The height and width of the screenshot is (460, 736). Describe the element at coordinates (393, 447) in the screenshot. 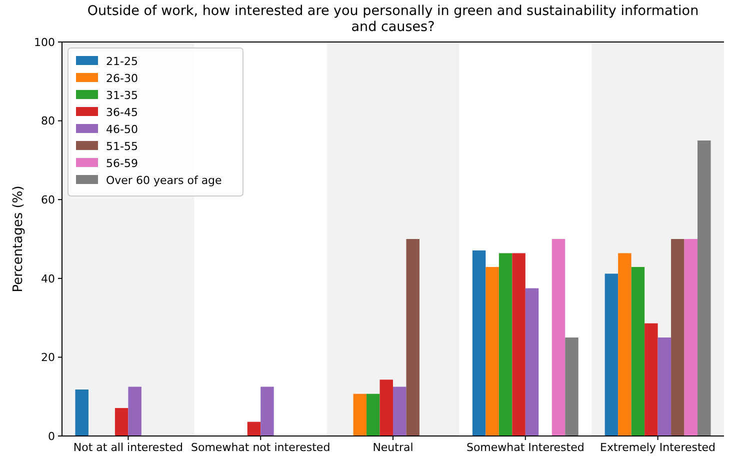

I see `x-tick-label: Neutral` at that location.